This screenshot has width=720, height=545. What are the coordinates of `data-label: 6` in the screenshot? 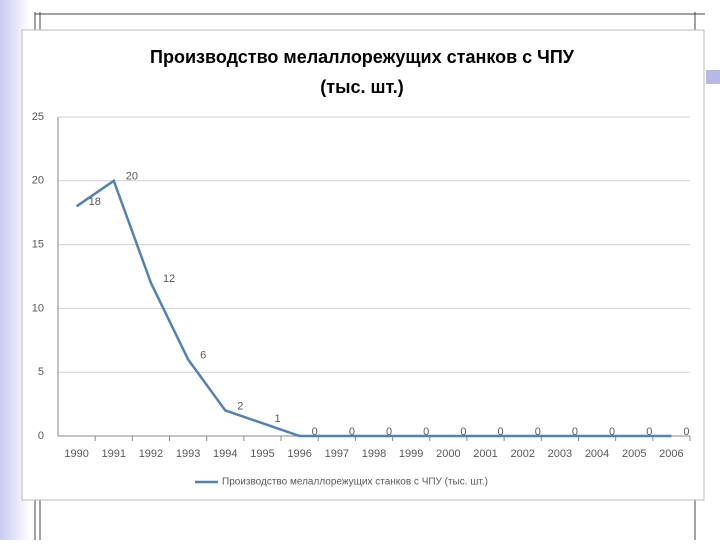 It's located at (203, 355).